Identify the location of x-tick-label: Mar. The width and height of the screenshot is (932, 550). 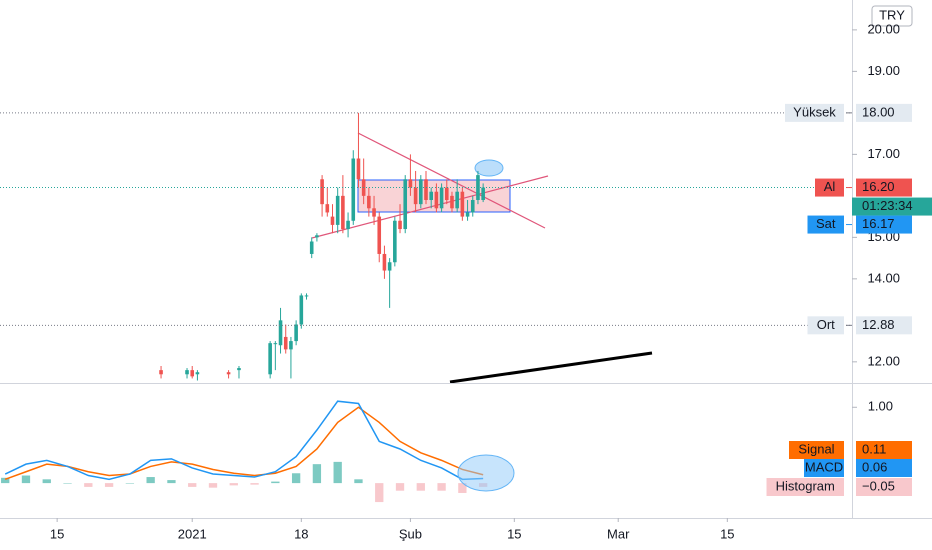
(618, 533).